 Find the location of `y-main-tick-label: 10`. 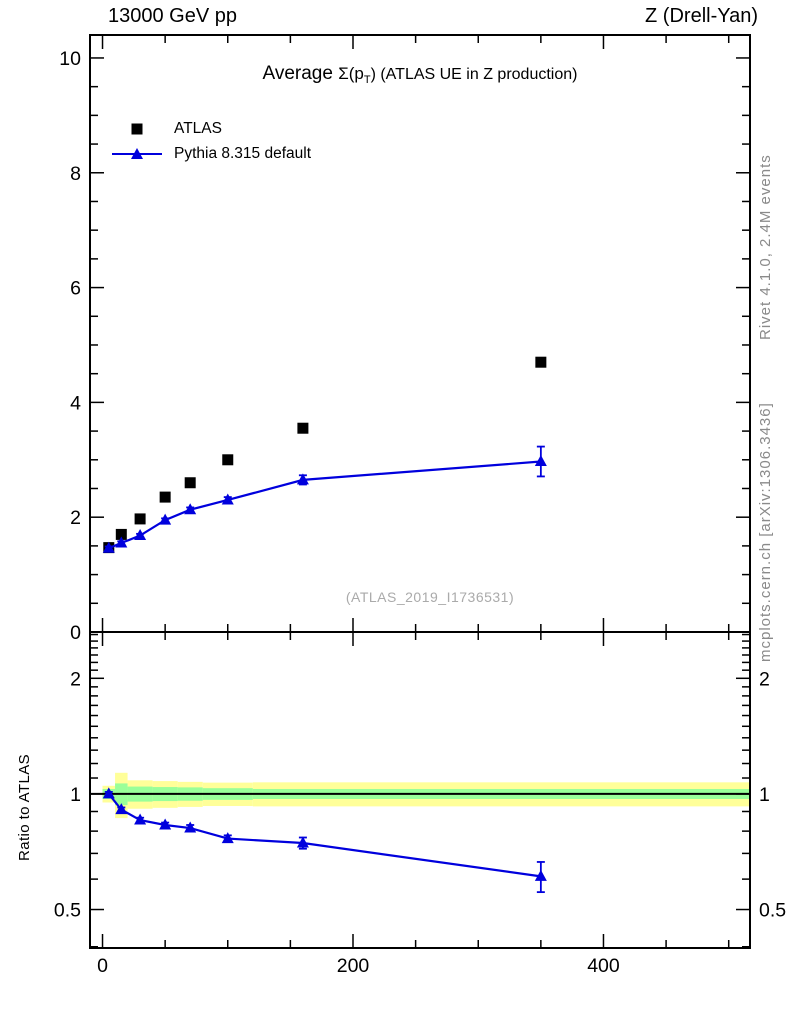

y-main-tick-label: 10 is located at coordinates (70, 59).